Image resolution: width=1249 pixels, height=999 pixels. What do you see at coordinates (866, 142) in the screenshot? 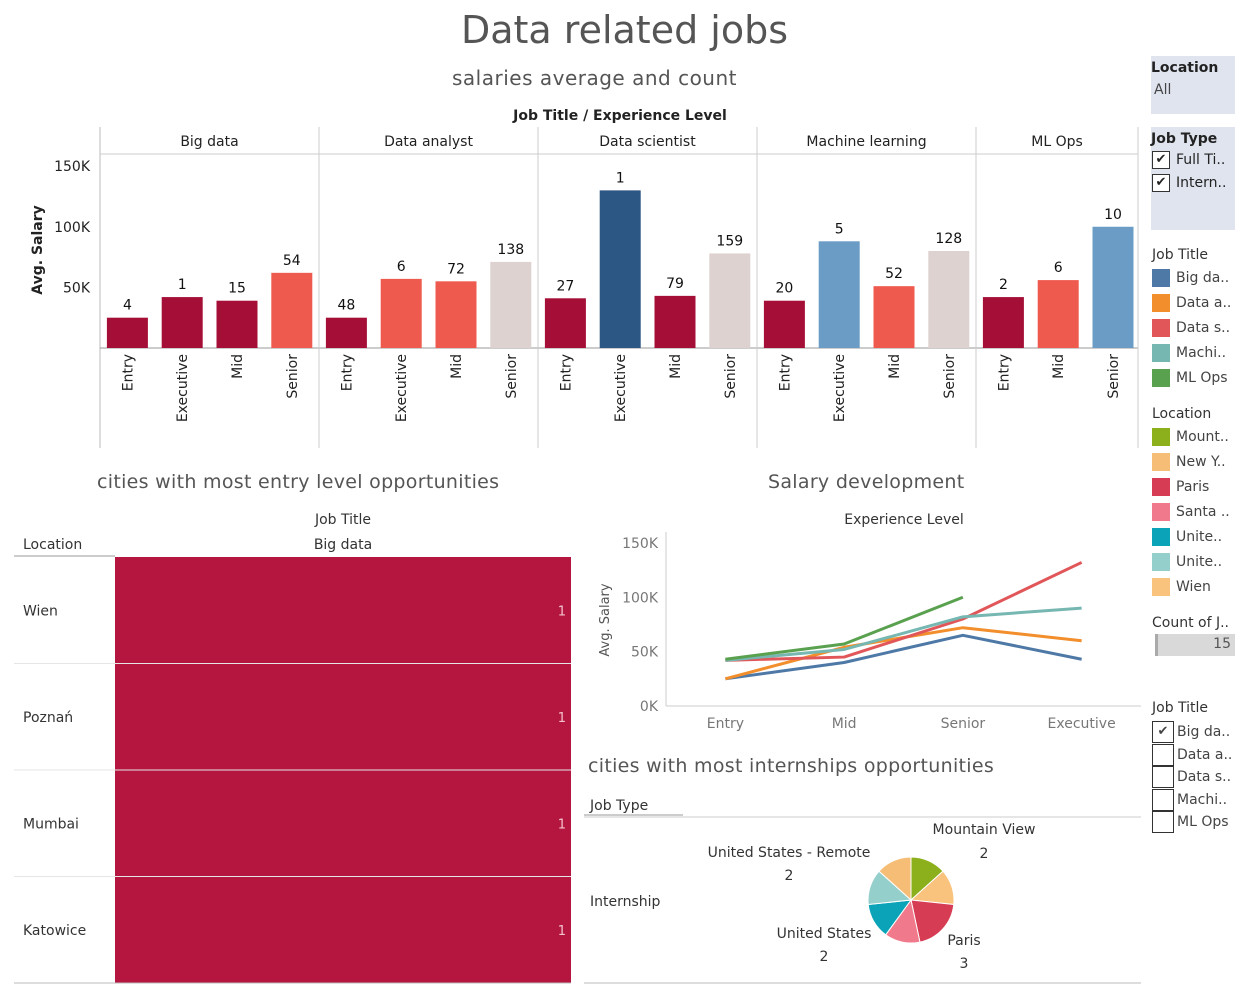
I see `bar-pane-header: Machine learning` at bounding box center [866, 142].